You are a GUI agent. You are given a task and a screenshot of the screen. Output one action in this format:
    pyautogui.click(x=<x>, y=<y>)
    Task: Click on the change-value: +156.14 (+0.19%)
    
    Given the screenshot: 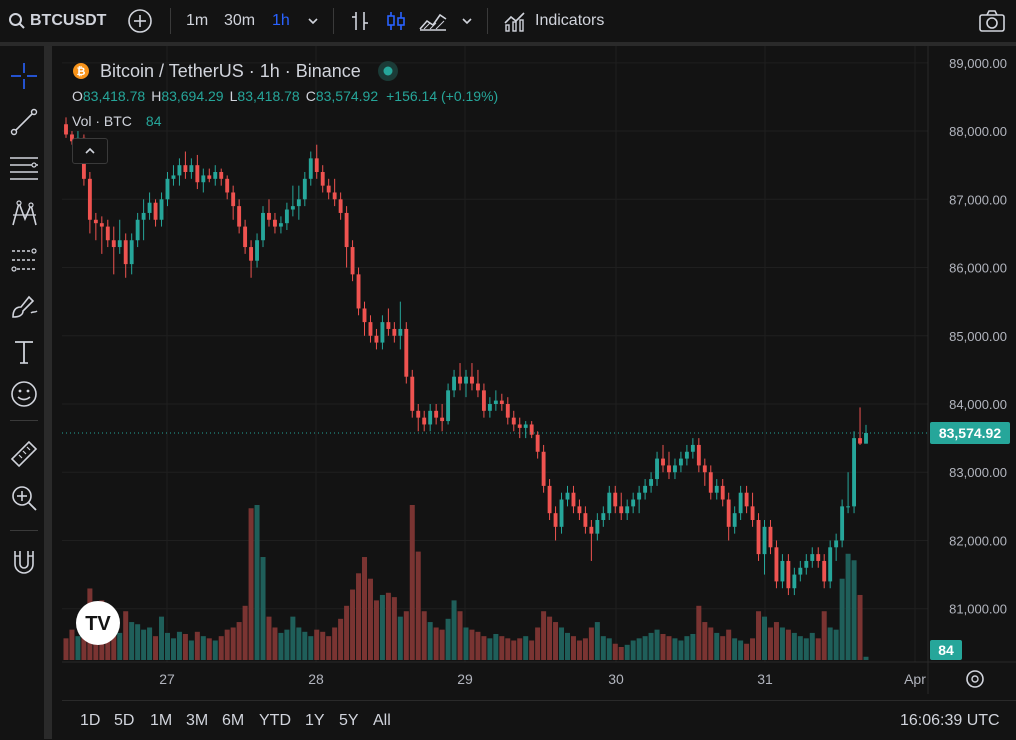 What is the action you would take?
    pyautogui.click(x=442, y=96)
    